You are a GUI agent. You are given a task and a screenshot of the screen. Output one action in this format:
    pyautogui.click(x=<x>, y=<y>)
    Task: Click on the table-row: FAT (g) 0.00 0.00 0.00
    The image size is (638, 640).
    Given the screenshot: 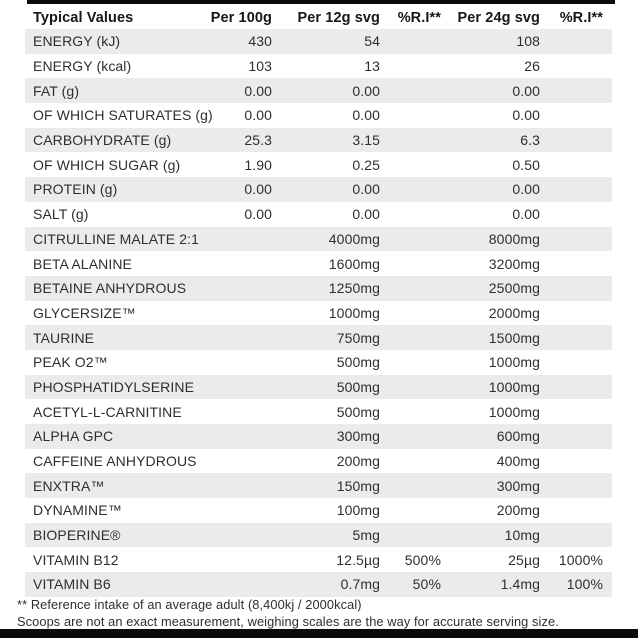 What is the action you would take?
    pyautogui.click(x=318, y=91)
    